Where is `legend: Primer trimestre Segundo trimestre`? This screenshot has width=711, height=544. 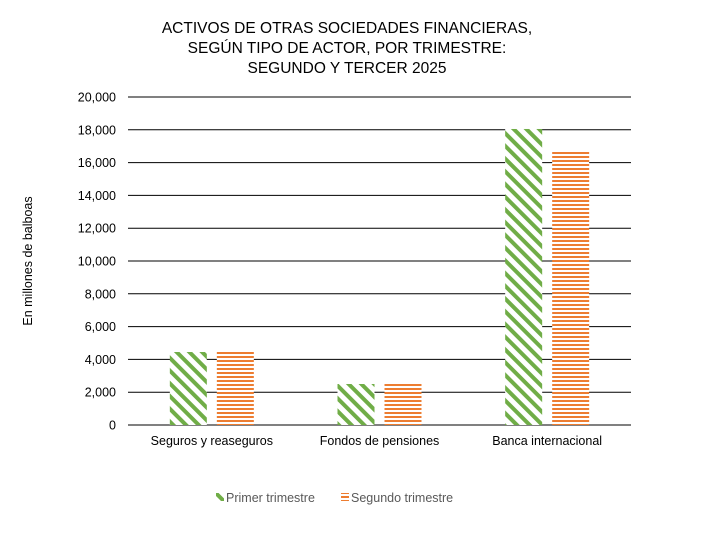
legend: Primer trimestre Segundo trimestre is located at coordinates (334, 498).